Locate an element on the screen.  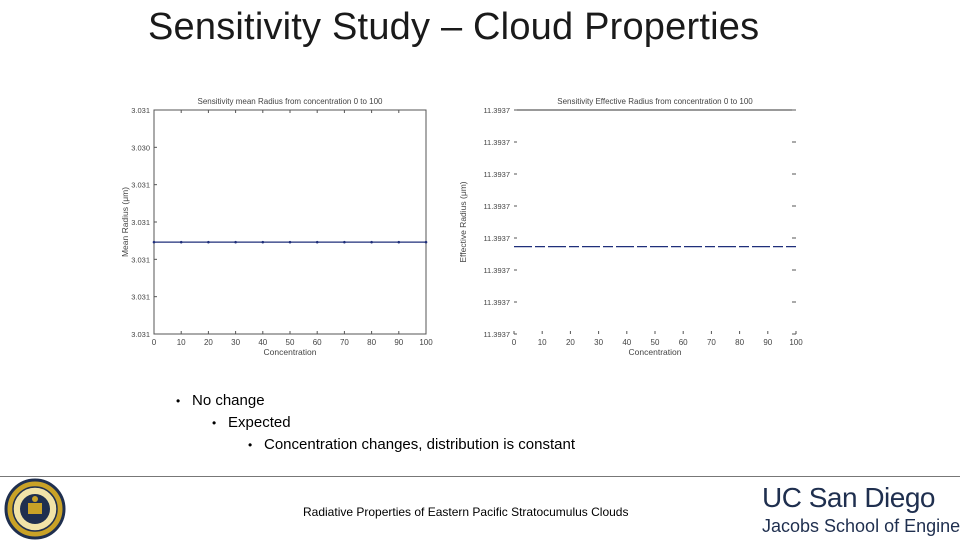
y-tick-label: 3.030 is located at coordinates (140, 147).